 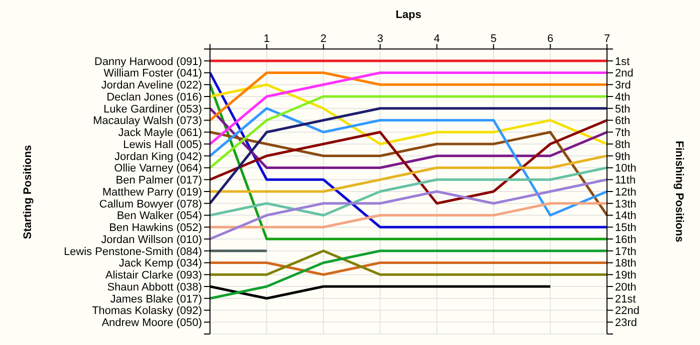 What do you see at coordinates (625, 252) in the screenshot?
I see `y2-tick-label: 17th` at bounding box center [625, 252].